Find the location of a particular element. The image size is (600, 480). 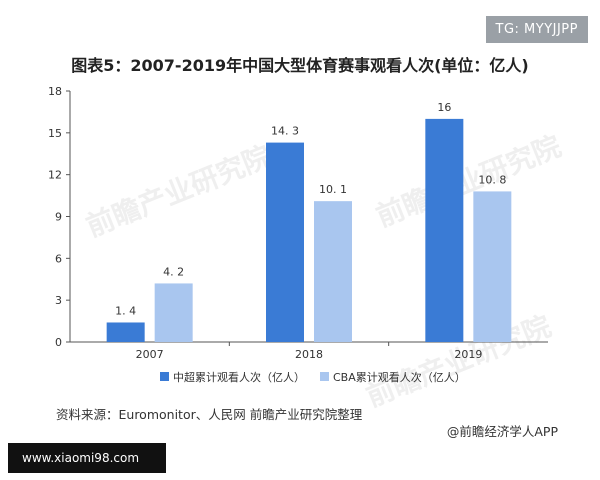

bar-value-label: 10. 8 is located at coordinates (492, 179).